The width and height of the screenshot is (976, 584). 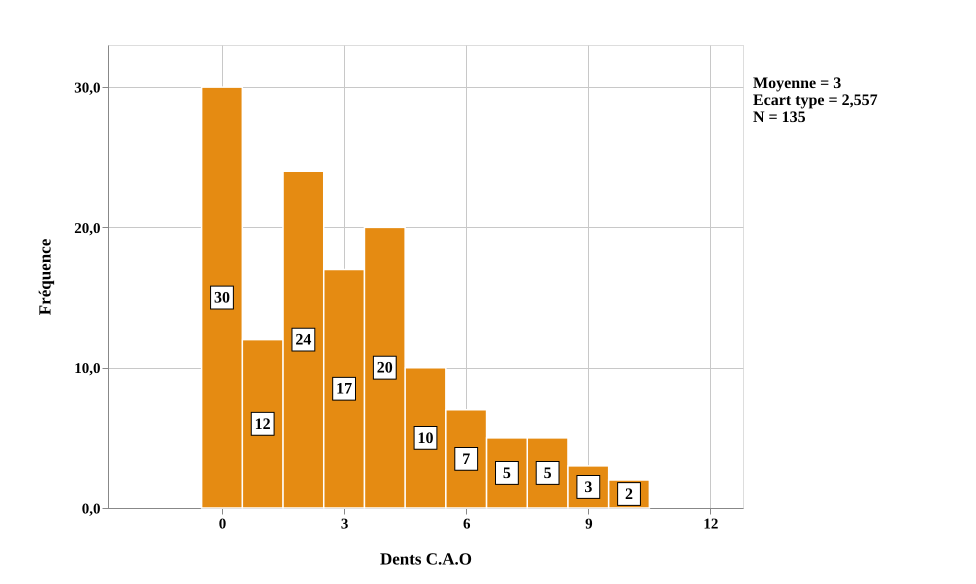 What do you see at coordinates (344, 524) in the screenshot?
I see `x-tick-label: 3` at bounding box center [344, 524].